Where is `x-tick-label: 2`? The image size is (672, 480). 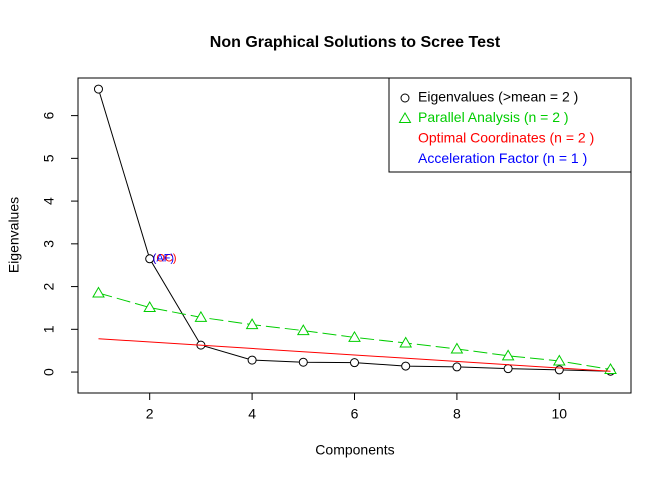
x-tick-label: 2 is located at coordinates (150, 414).